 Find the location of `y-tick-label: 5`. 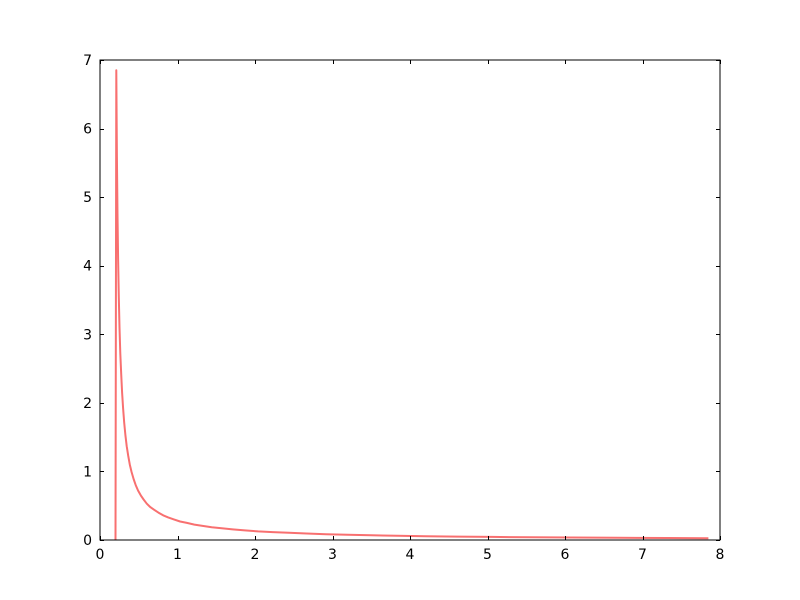

y-tick-label: 5 is located at coordinates (87, 198).